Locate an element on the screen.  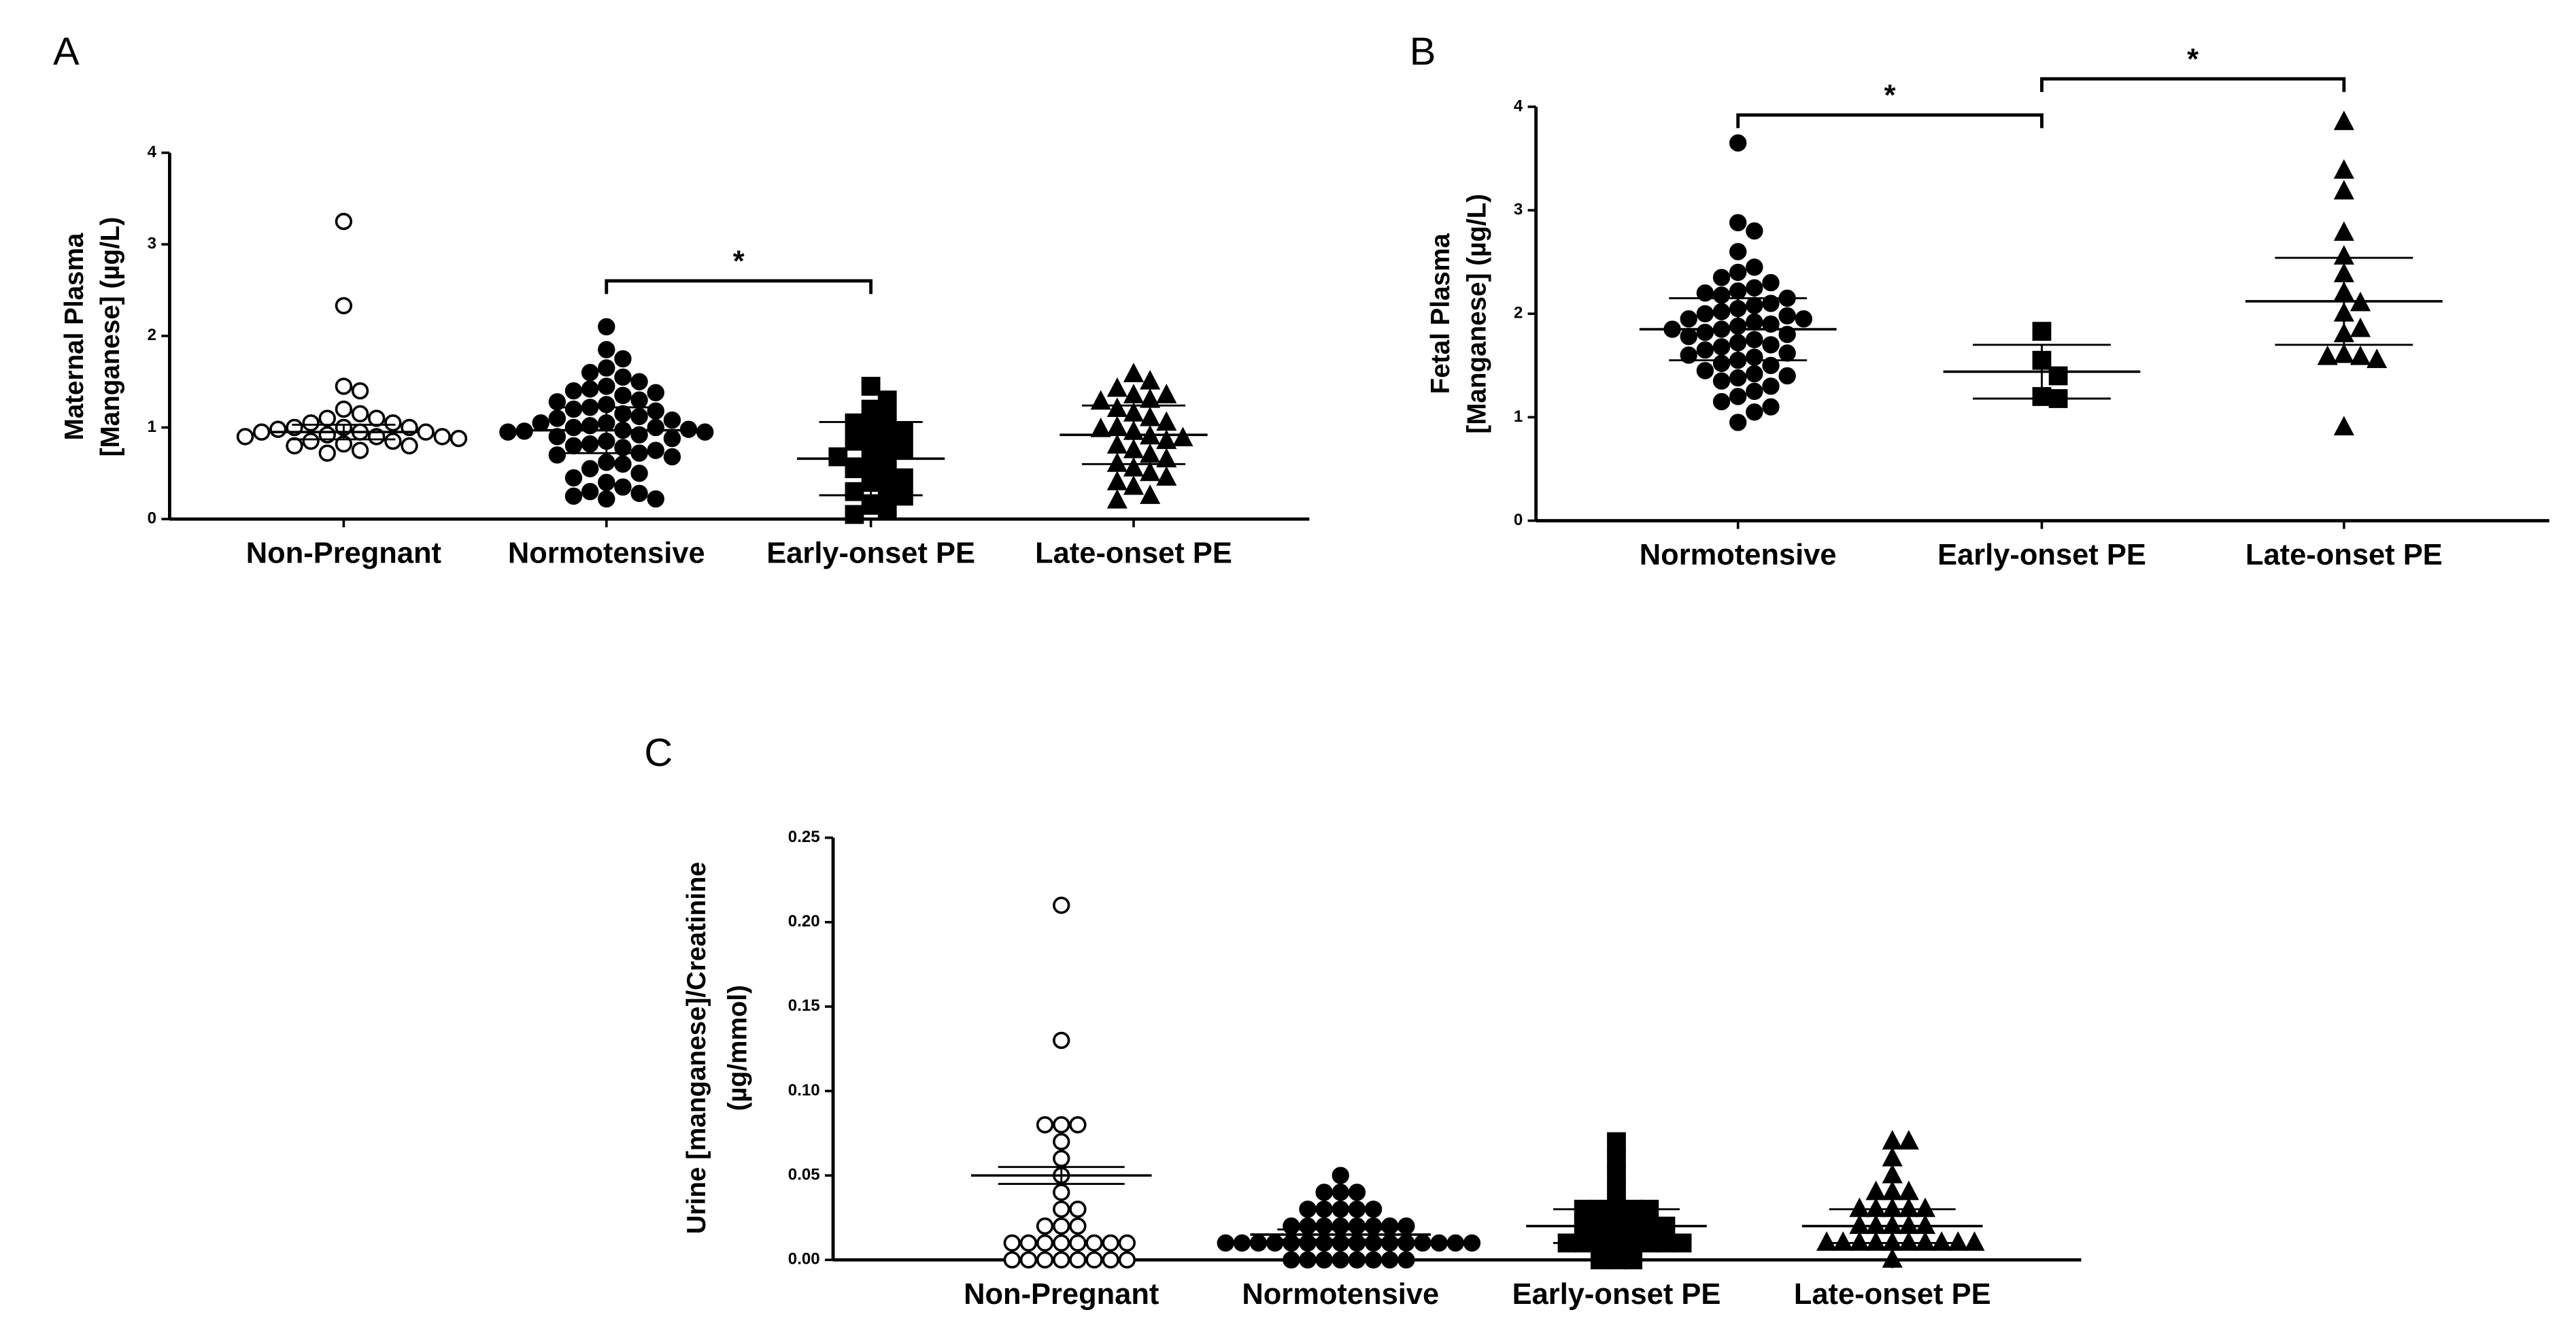
x-tick-label: Non-Pregnant is located at coordinates (1061, 1294).